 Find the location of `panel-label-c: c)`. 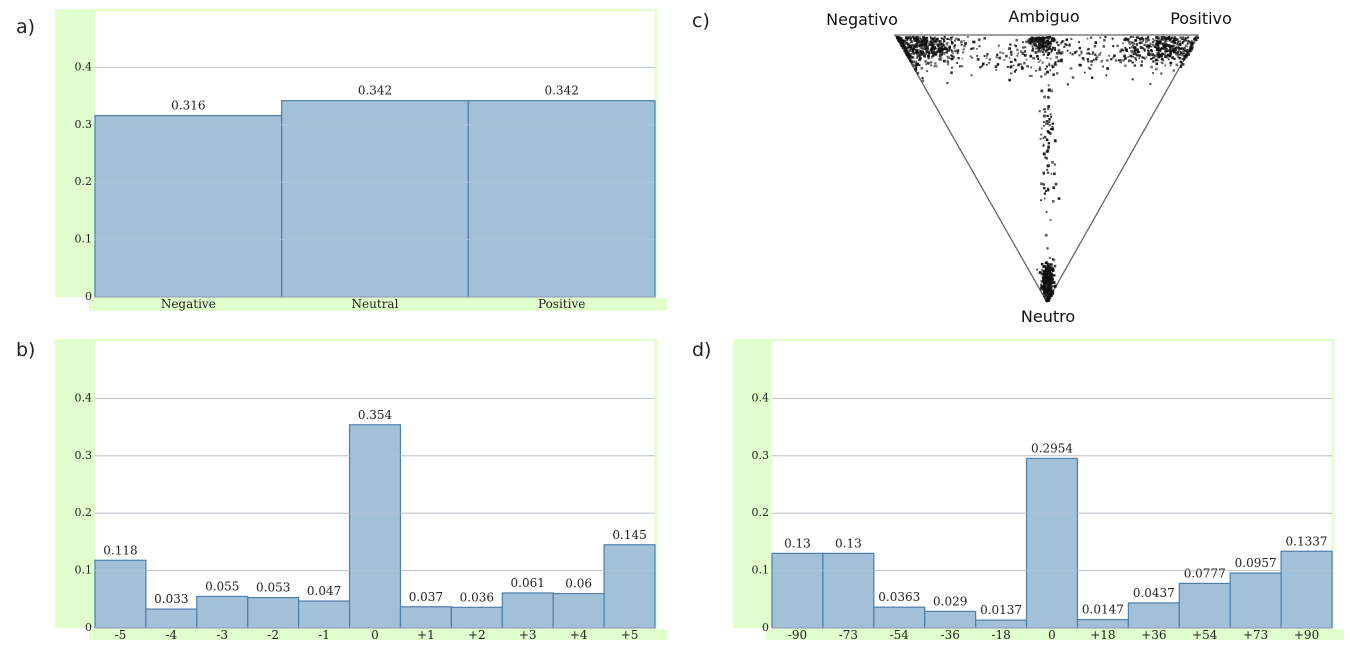

panel-label-c: c) is located at coordinates (701, 21).